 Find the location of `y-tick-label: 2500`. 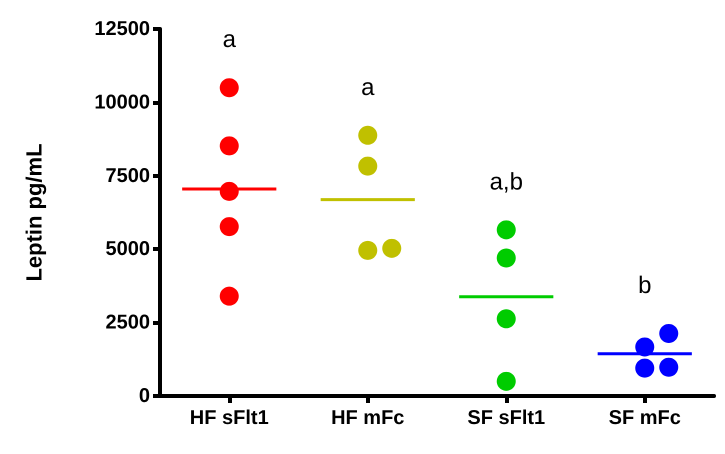

y-tick-label: 2500 is located at coordinates (128, 323).